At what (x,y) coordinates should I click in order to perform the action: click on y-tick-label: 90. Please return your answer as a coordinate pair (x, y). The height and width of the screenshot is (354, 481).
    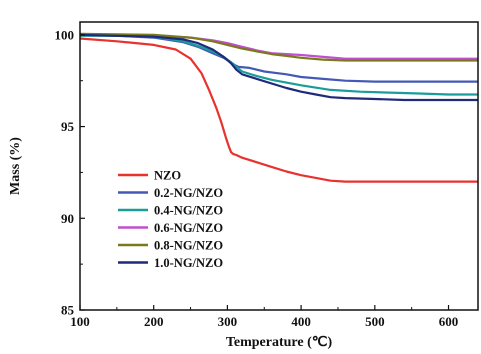
    Looking at the image, I should click on (67, 218).